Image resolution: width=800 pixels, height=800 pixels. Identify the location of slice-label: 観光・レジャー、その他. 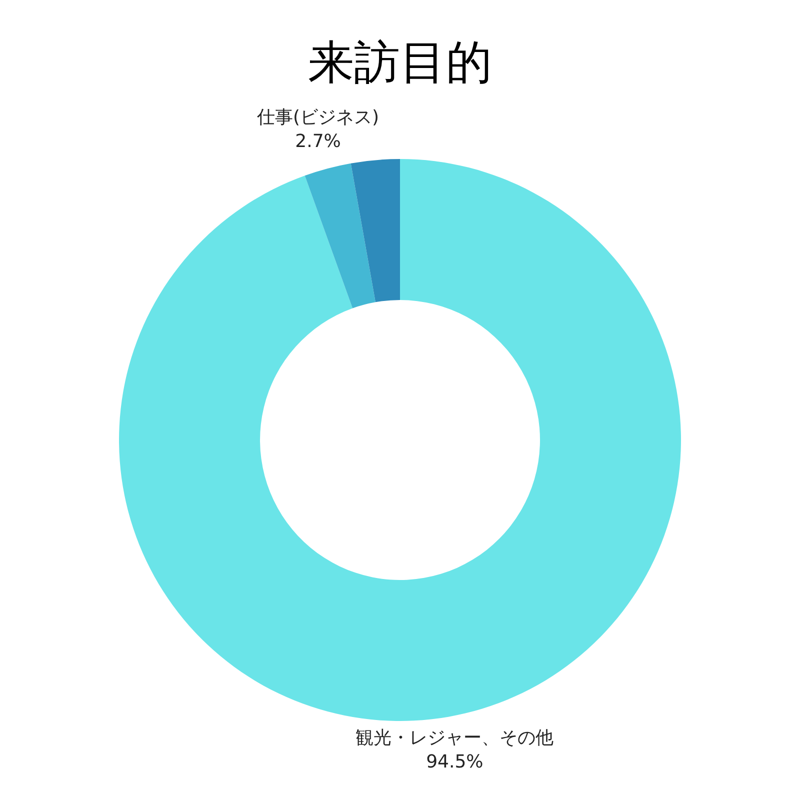
(455, 737).